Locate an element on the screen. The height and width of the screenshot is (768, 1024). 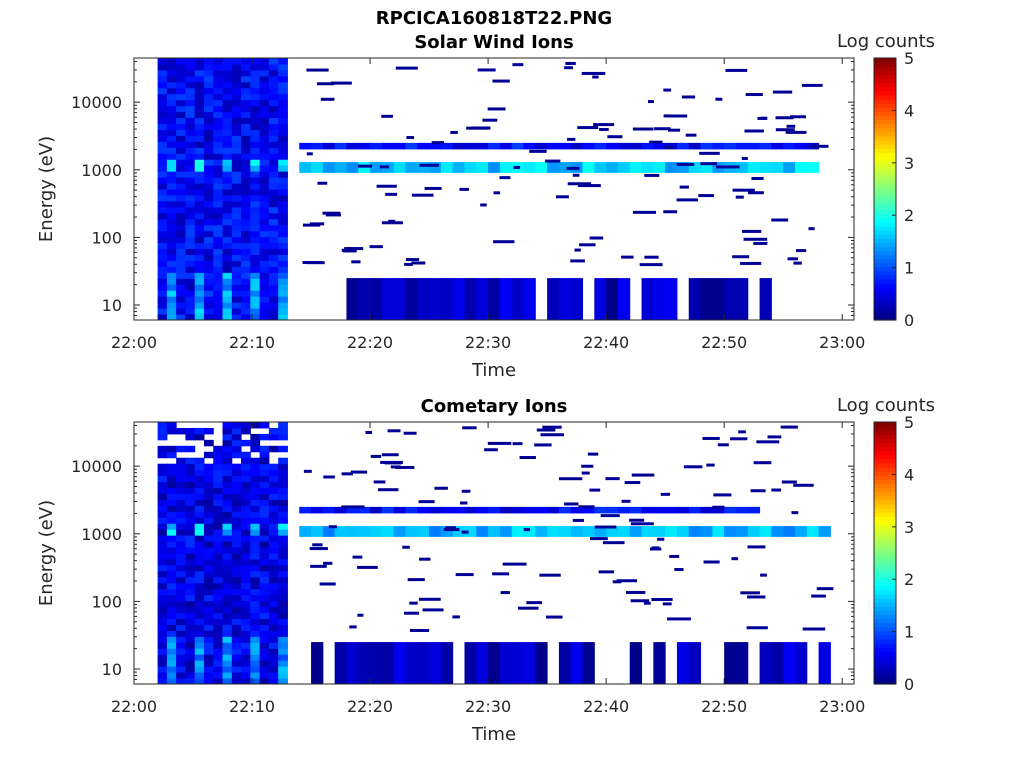
y-axis-label: Energy (eV) is located at coordinates (46, 189).